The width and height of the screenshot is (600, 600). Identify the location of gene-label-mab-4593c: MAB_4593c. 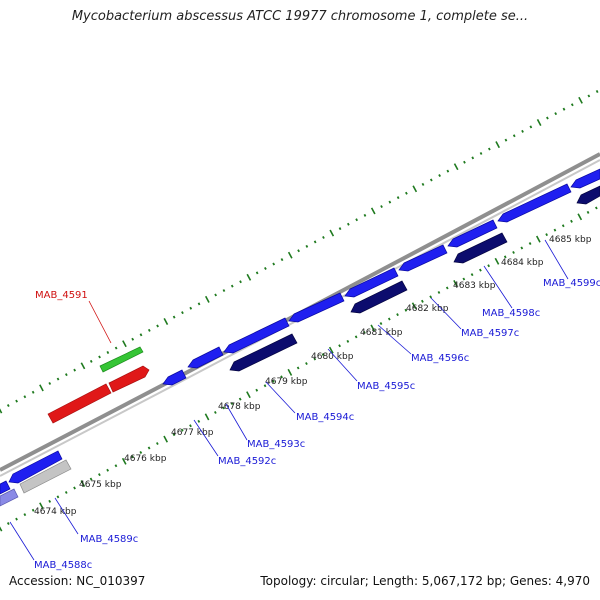
(276, 444).